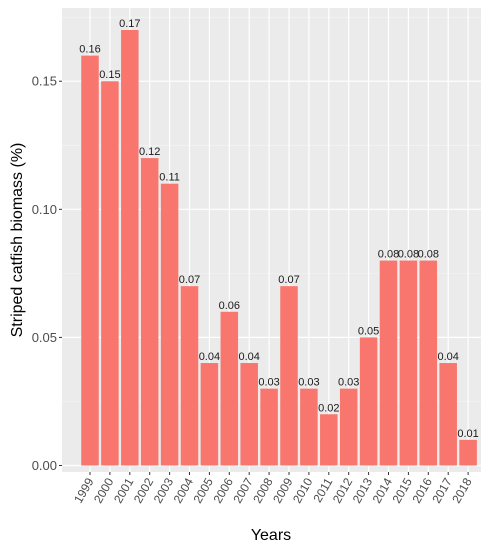 This screenshot has height=550, width=491. Describe the element at coordinates (348, 427) in the screenshot. I see `bar-2012` at that location.